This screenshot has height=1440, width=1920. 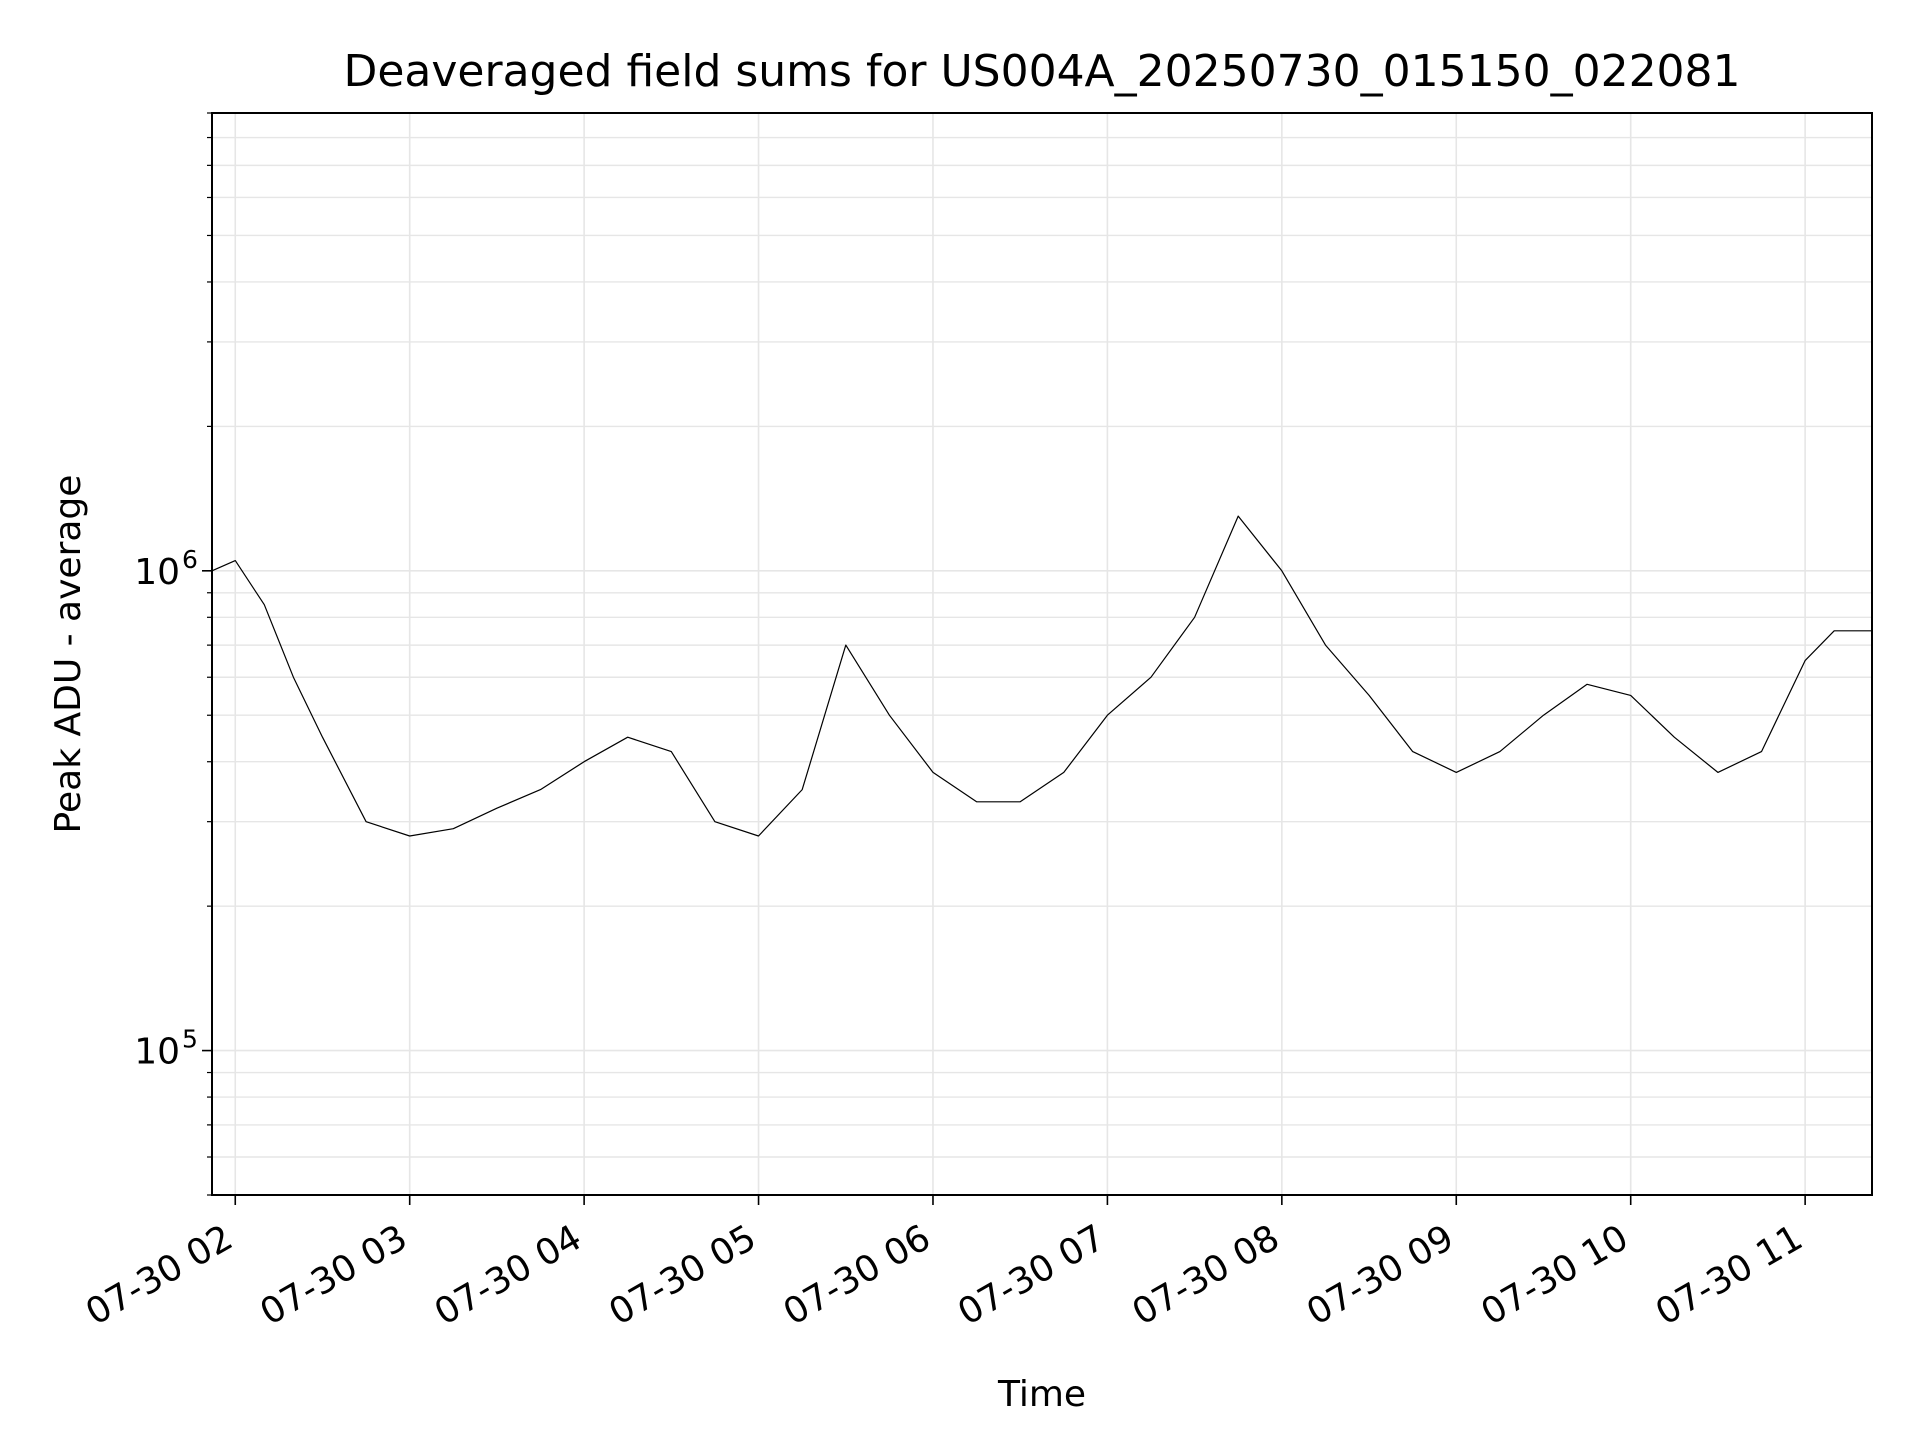 I want to click on x-axis-label: Time, so click(x=1041, y=1394).